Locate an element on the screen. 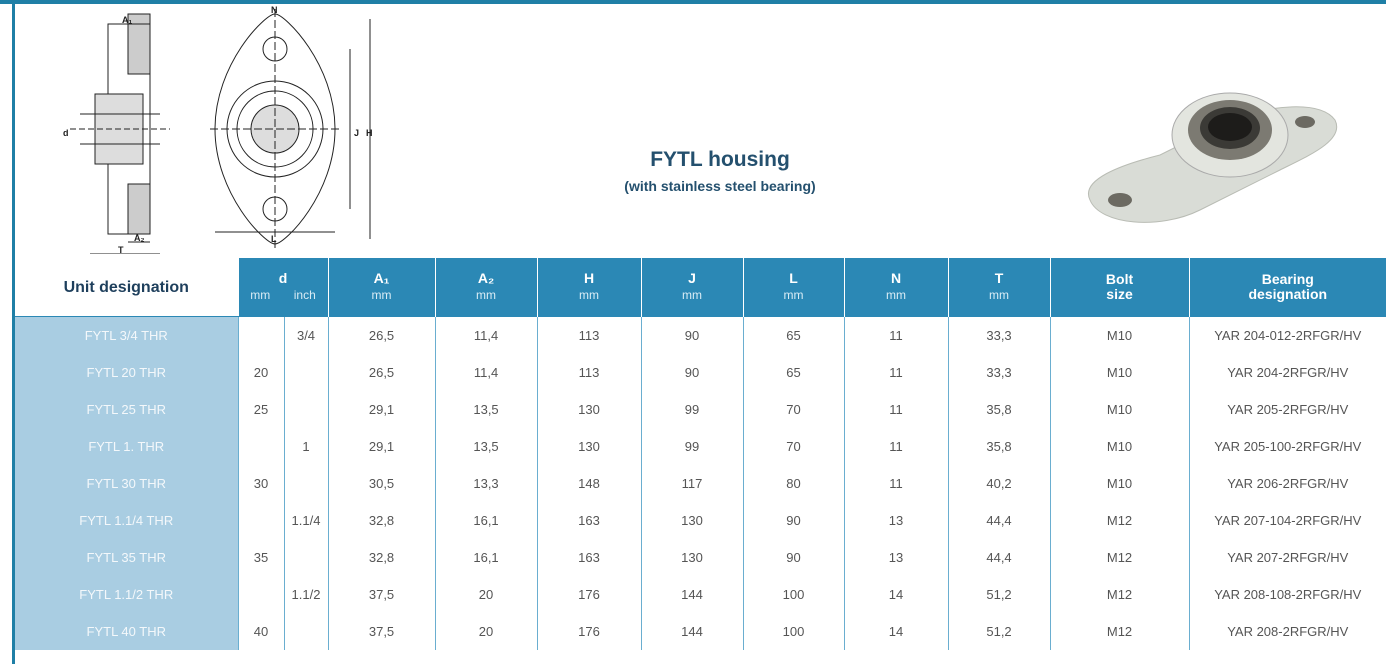 The image size is (1386, 664). cell: 30,5 is located at coordinates (381, 483).